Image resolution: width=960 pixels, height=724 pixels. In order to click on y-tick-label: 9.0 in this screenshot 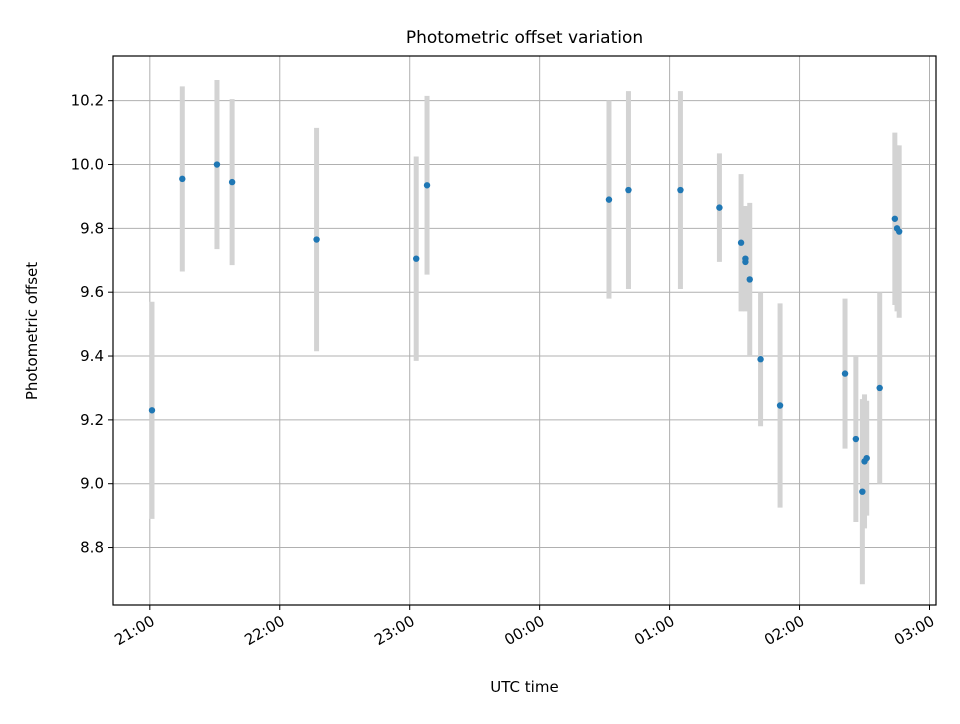, I will do `click(92, 484)`.